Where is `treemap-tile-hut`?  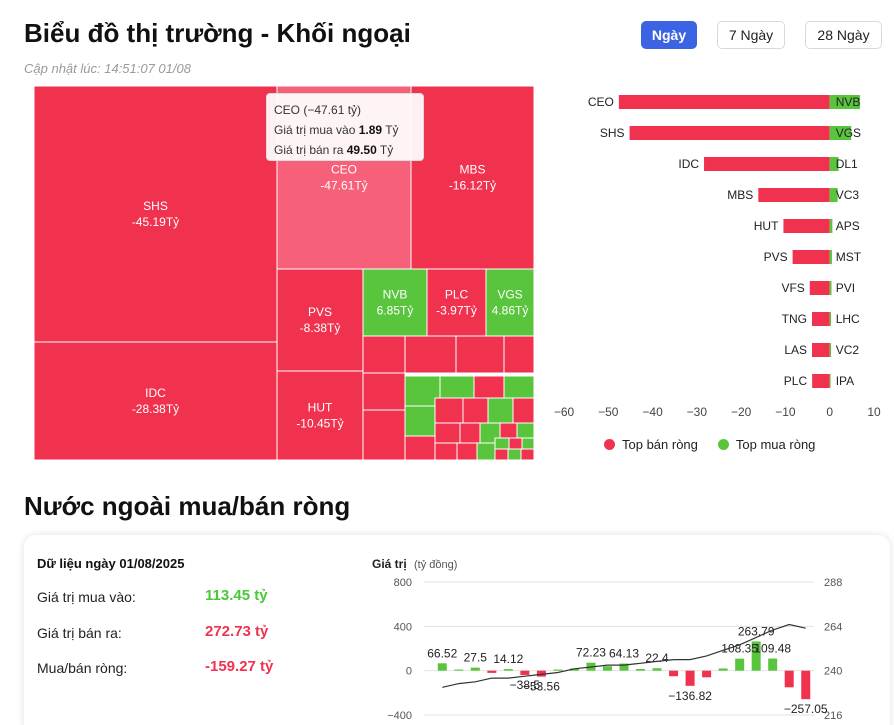
treemap-tile-hut is located at coordinates (320, 415).